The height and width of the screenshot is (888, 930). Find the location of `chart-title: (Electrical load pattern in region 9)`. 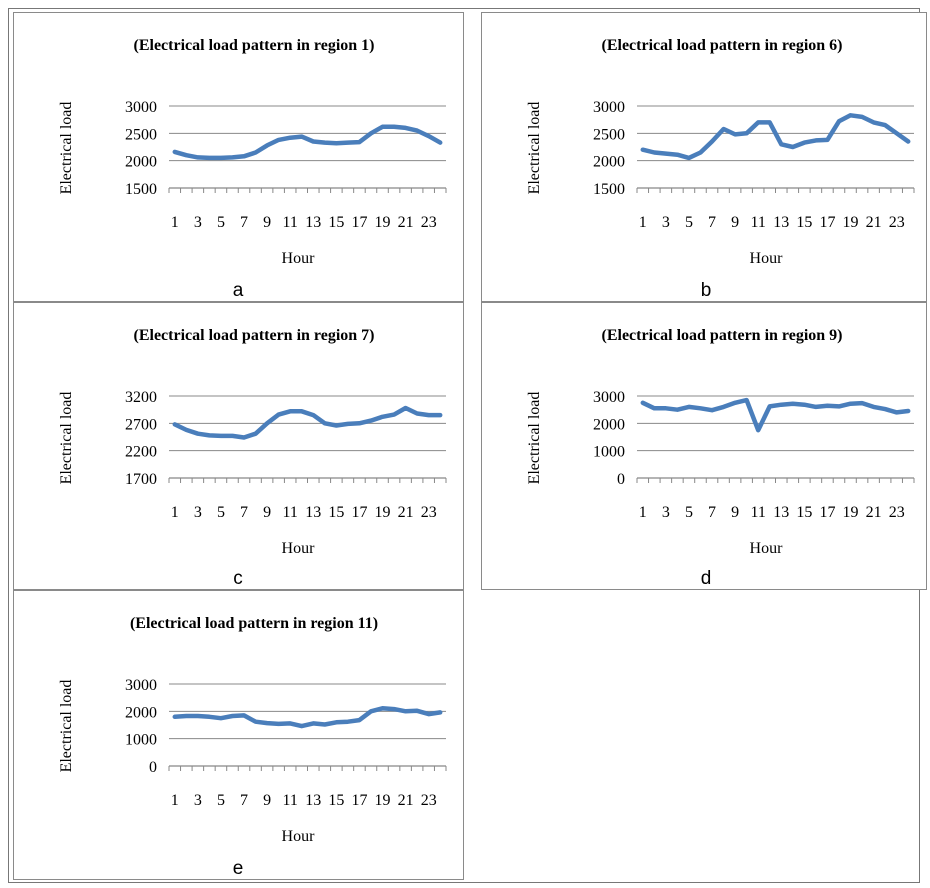

chart-title: (Electrical load pattern in region 9) is located at coordinates (722, 335).